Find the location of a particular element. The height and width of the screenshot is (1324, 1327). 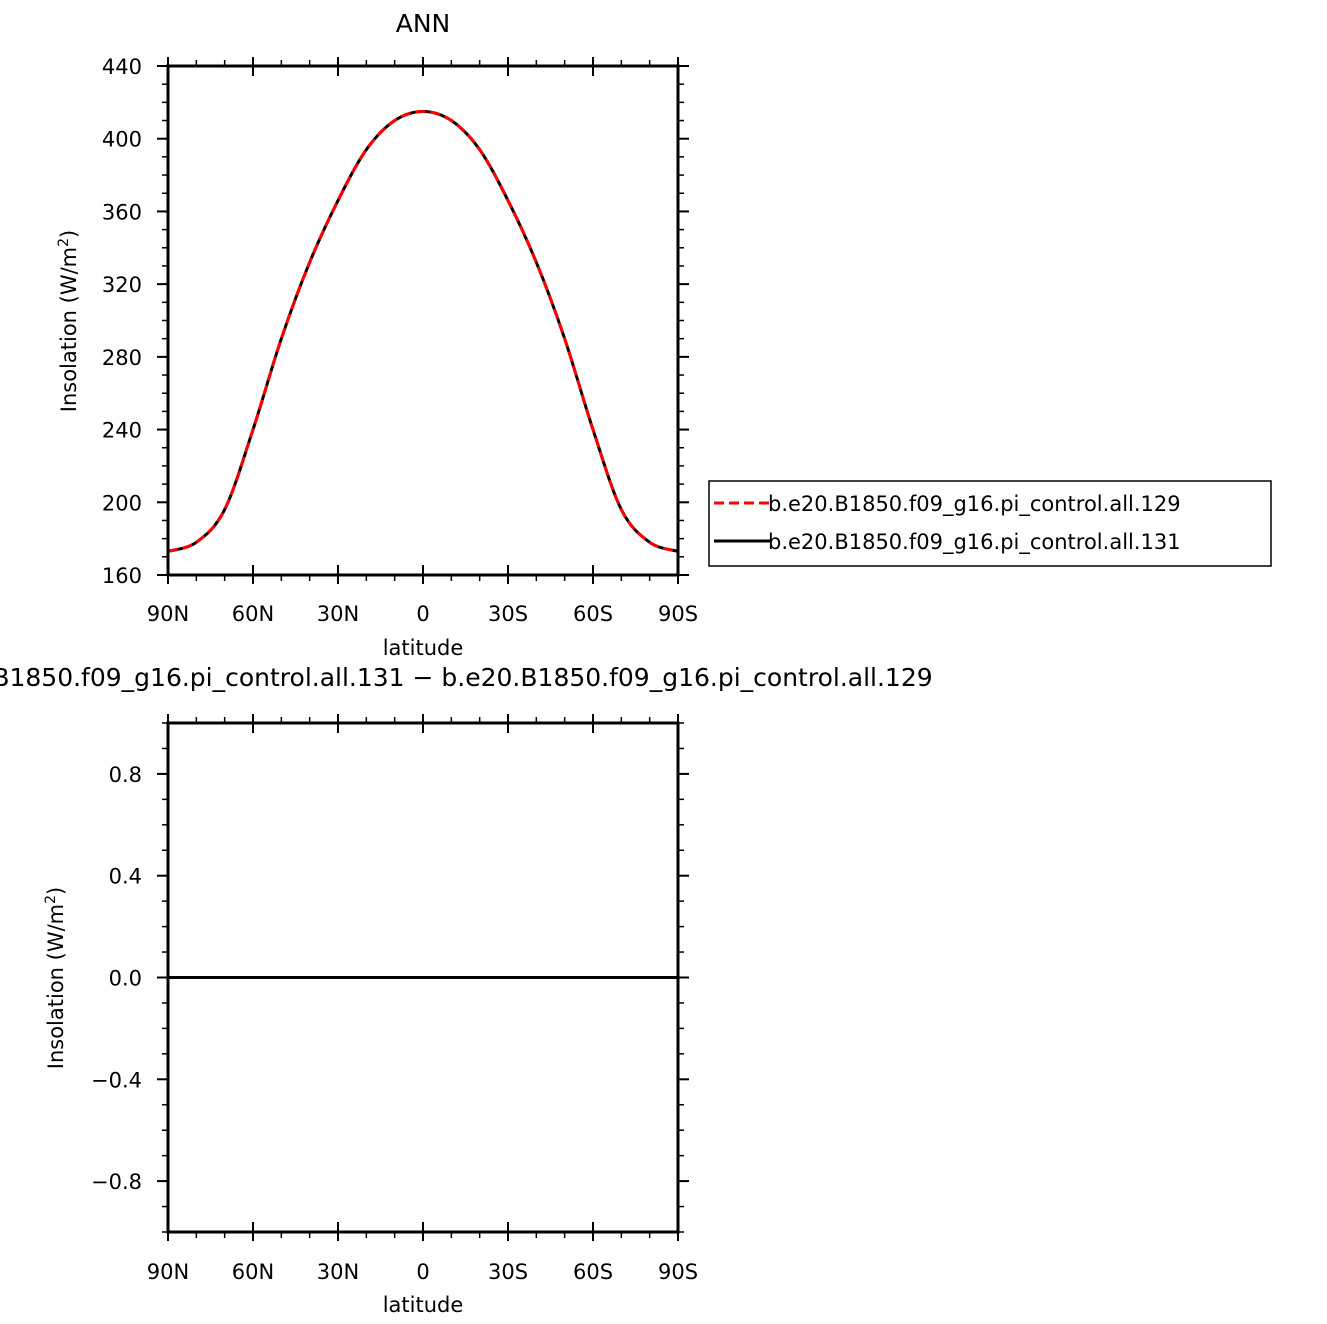

y-tick-label: 440 is located at coordinates (122, 67).